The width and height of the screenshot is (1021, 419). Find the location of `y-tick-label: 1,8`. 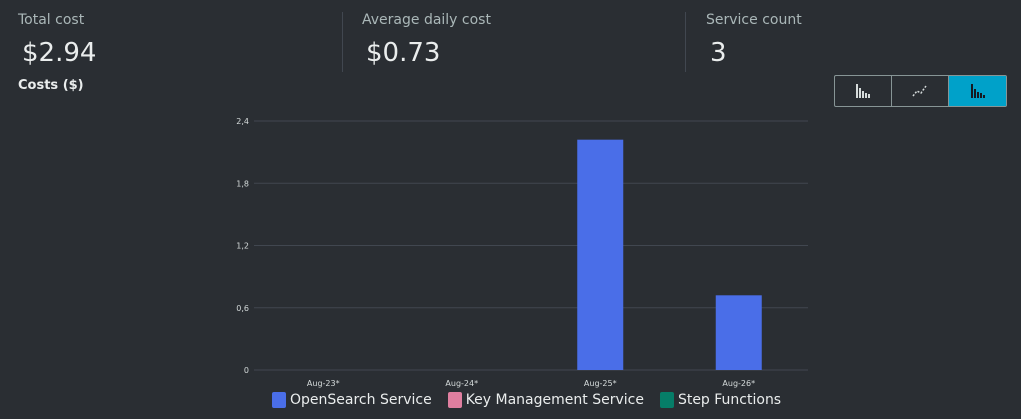

y-tick-label: 1,8 is located at coordinates (242, 183).